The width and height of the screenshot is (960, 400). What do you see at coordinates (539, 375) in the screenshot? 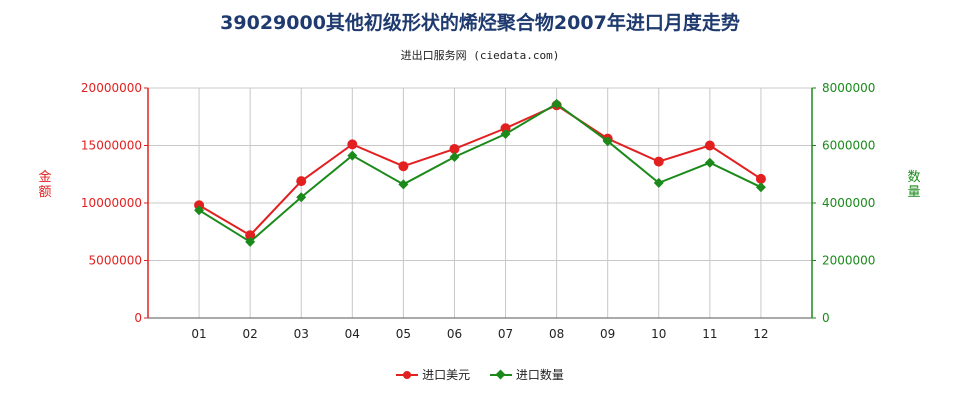
I see `legend-label-quantity: 进口数量` at bounding box center [539, 375].